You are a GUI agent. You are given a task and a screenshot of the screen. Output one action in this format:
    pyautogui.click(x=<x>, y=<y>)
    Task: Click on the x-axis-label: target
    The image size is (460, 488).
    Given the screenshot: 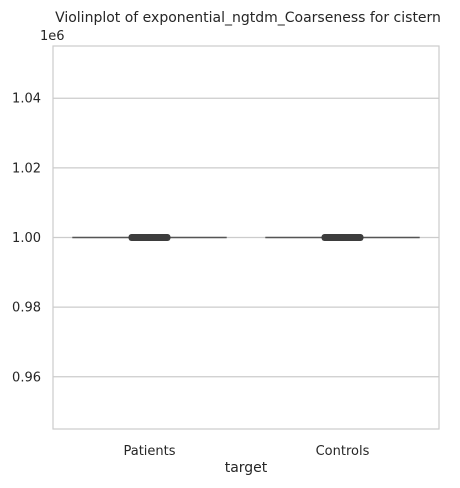 What is the action you would take?
    pyautogui.click(x=246, y=468)
    